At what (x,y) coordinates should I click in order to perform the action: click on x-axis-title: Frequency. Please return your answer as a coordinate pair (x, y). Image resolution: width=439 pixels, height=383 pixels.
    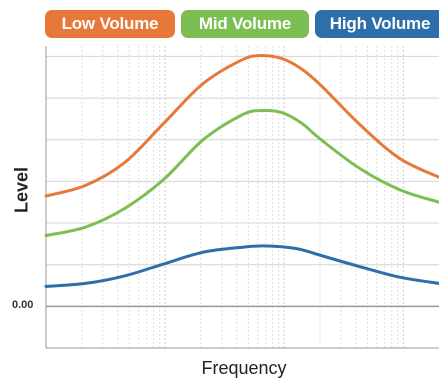
    Looking at the image, I should click on (244, 368).